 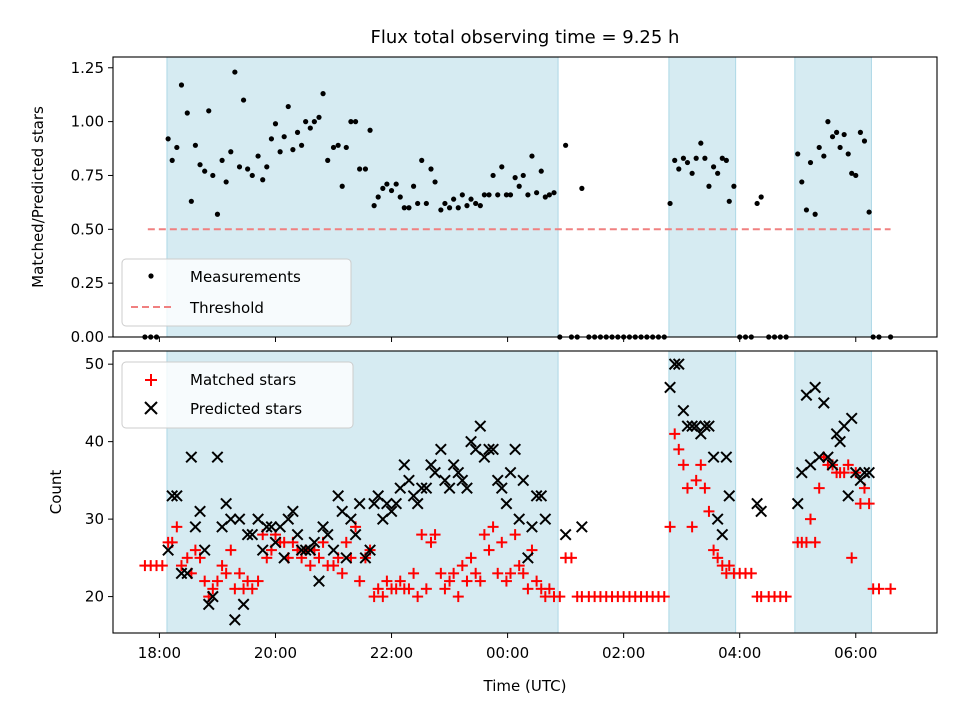 What do you see at coordinates (525, 37) in the screenshot?
I see `chart-title: Flux total observing time = 9.25 h` at bounding box center [525, 37].